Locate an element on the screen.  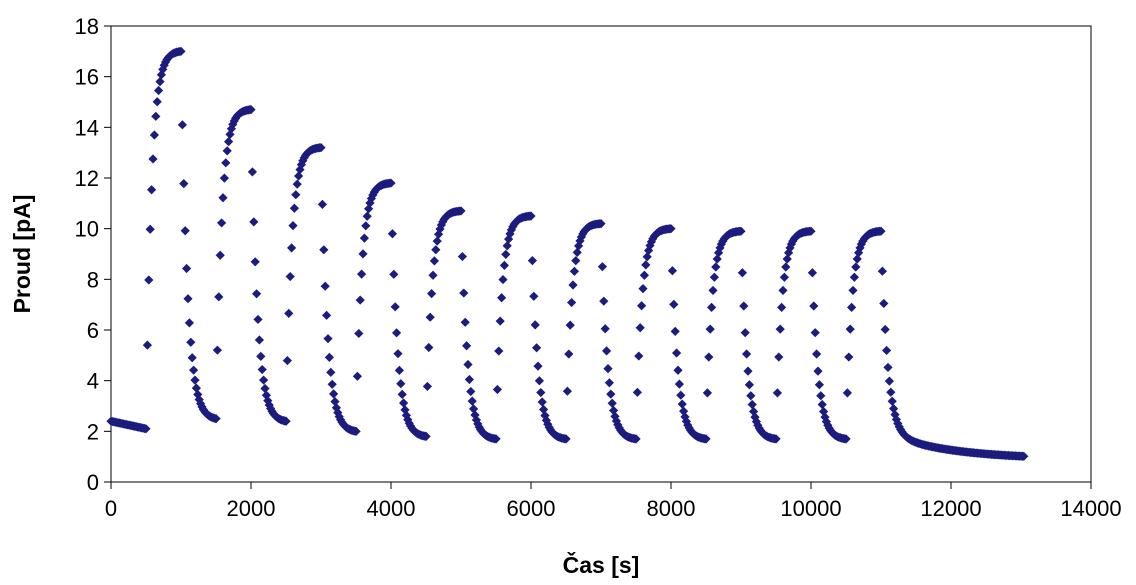
y-tick-label: 16 is located at coordinates (87, 77).